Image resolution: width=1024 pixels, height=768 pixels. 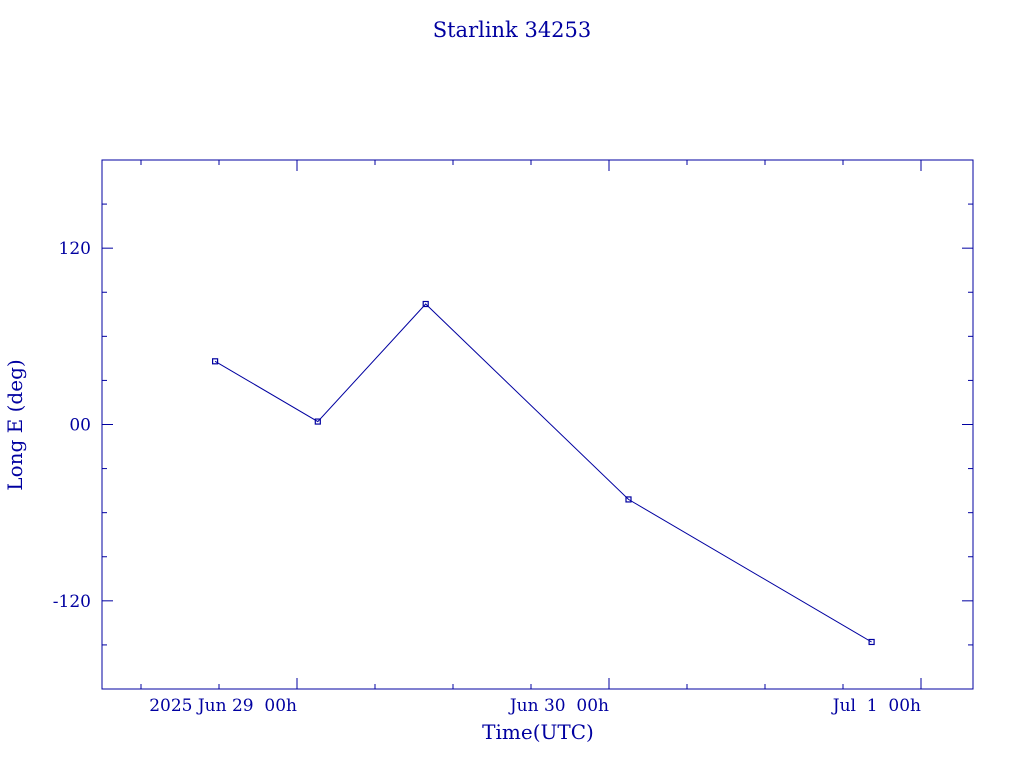 What do you see at coordinates (538, 732) in the screenshot?
I see `x-axis-label: Time(UTC)` at bounding box center [538, 732].